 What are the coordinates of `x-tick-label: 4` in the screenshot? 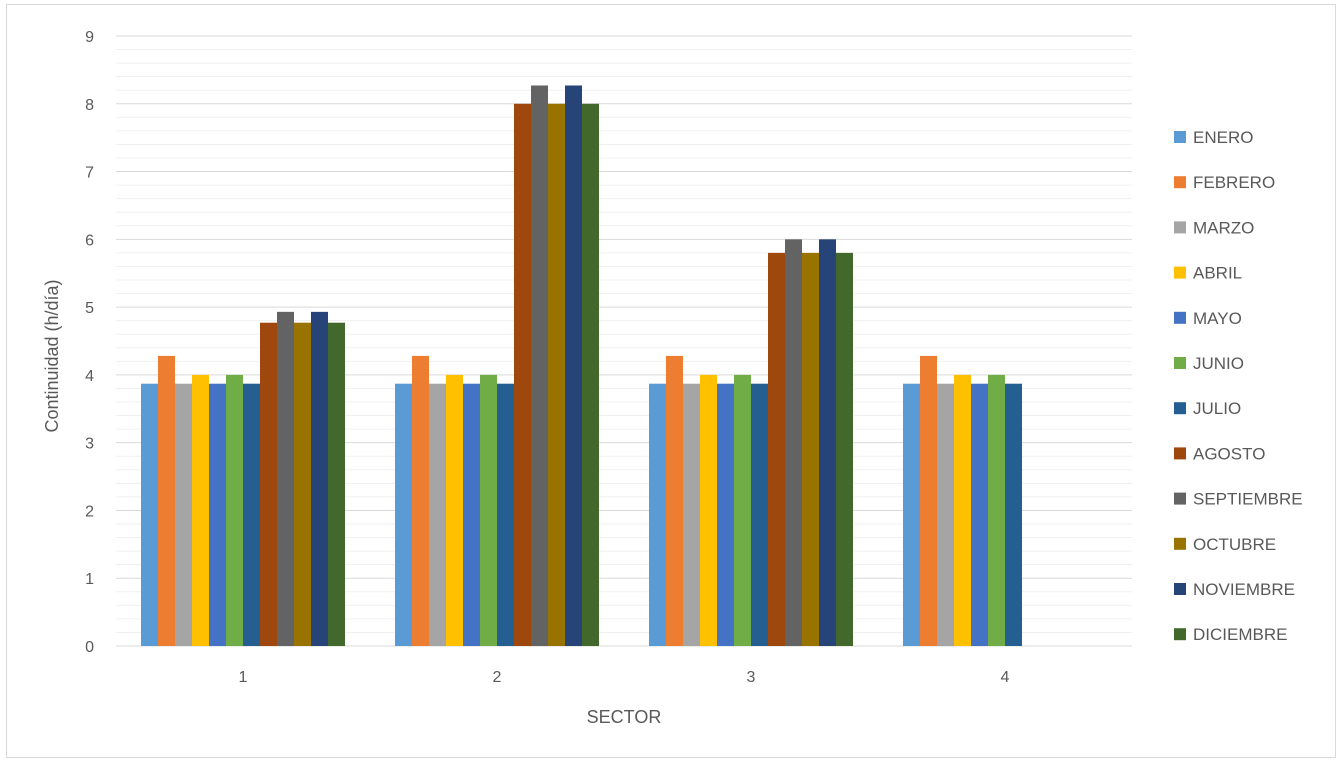 It's located at (1005, 677).